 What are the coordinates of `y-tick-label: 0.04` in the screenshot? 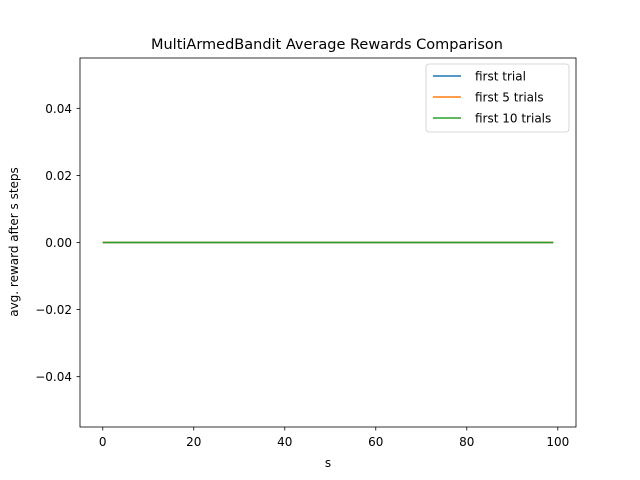 It's located at (58, 109).